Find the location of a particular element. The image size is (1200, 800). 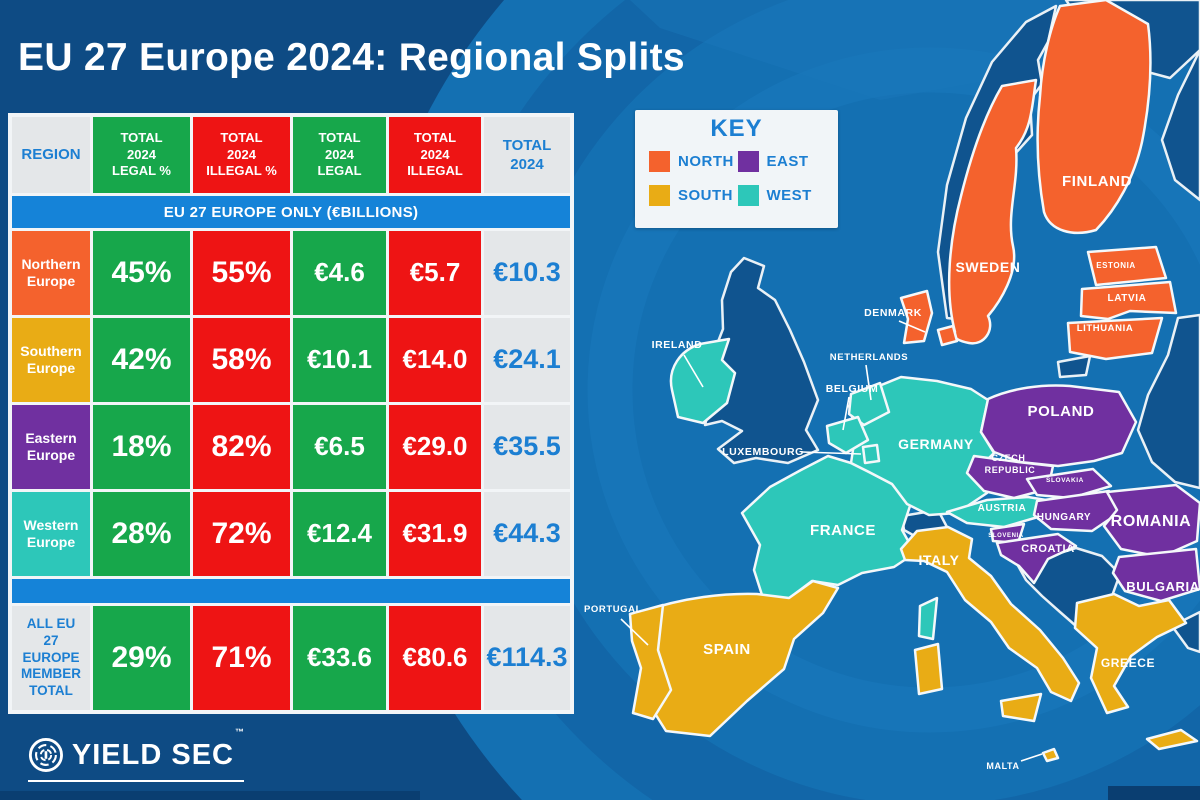

key-entry-west: WEST is located at coordinates (782, 195).